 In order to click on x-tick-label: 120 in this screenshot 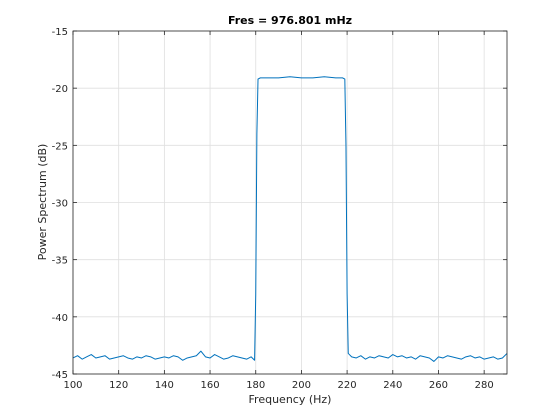, I will do `click(118, 385)`.